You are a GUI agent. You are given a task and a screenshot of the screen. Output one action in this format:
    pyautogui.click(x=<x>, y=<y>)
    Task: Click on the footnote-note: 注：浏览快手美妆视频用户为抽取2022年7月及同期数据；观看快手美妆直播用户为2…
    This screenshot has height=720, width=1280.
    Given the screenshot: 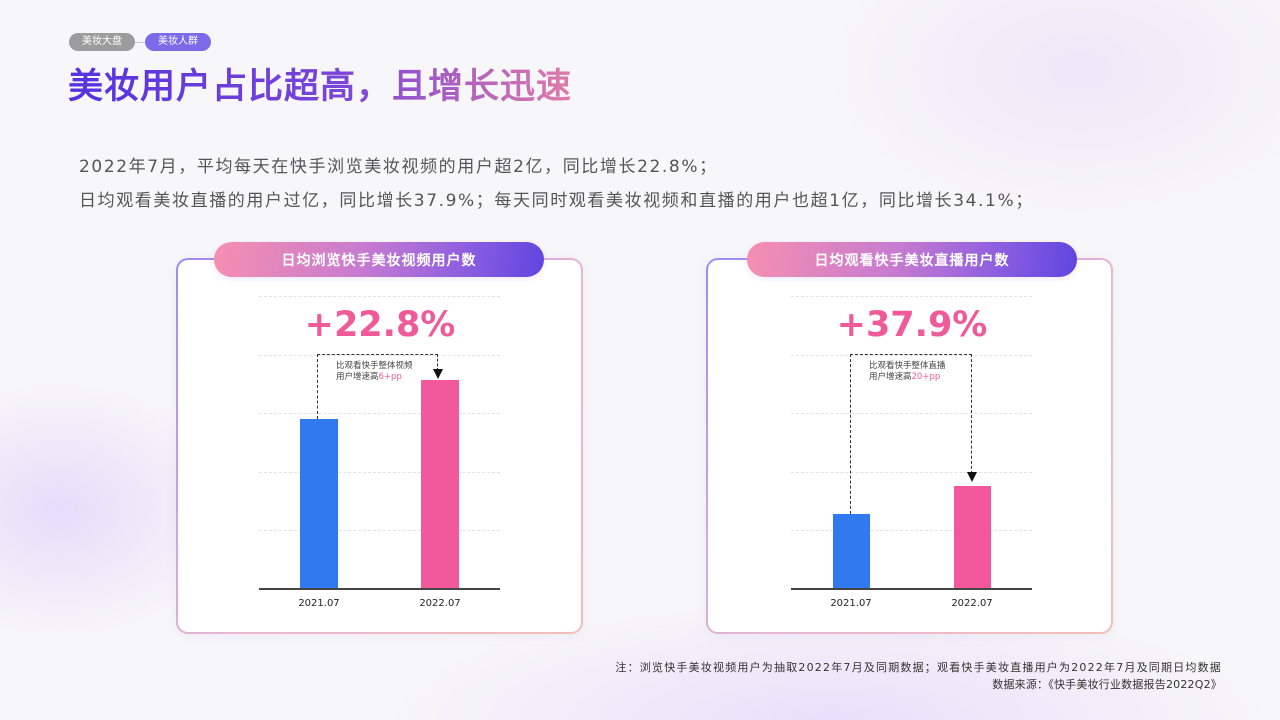 What is the action you would take?
    pyautogui.click(x=918, y=667)
    